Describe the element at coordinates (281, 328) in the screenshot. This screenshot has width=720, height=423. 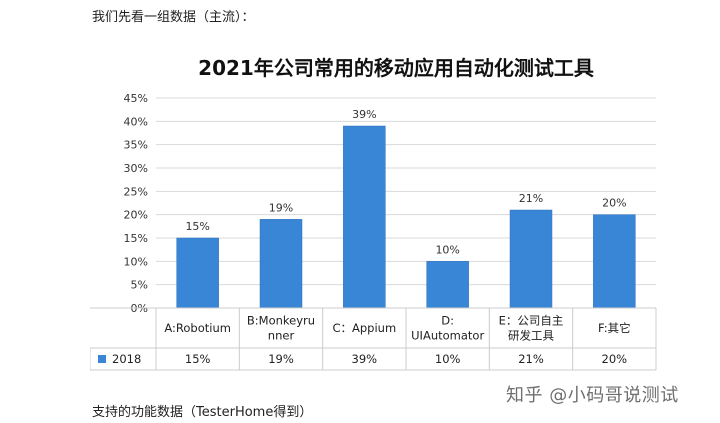
I see `x-tick-label: B:Monkeyru nner` at that location.